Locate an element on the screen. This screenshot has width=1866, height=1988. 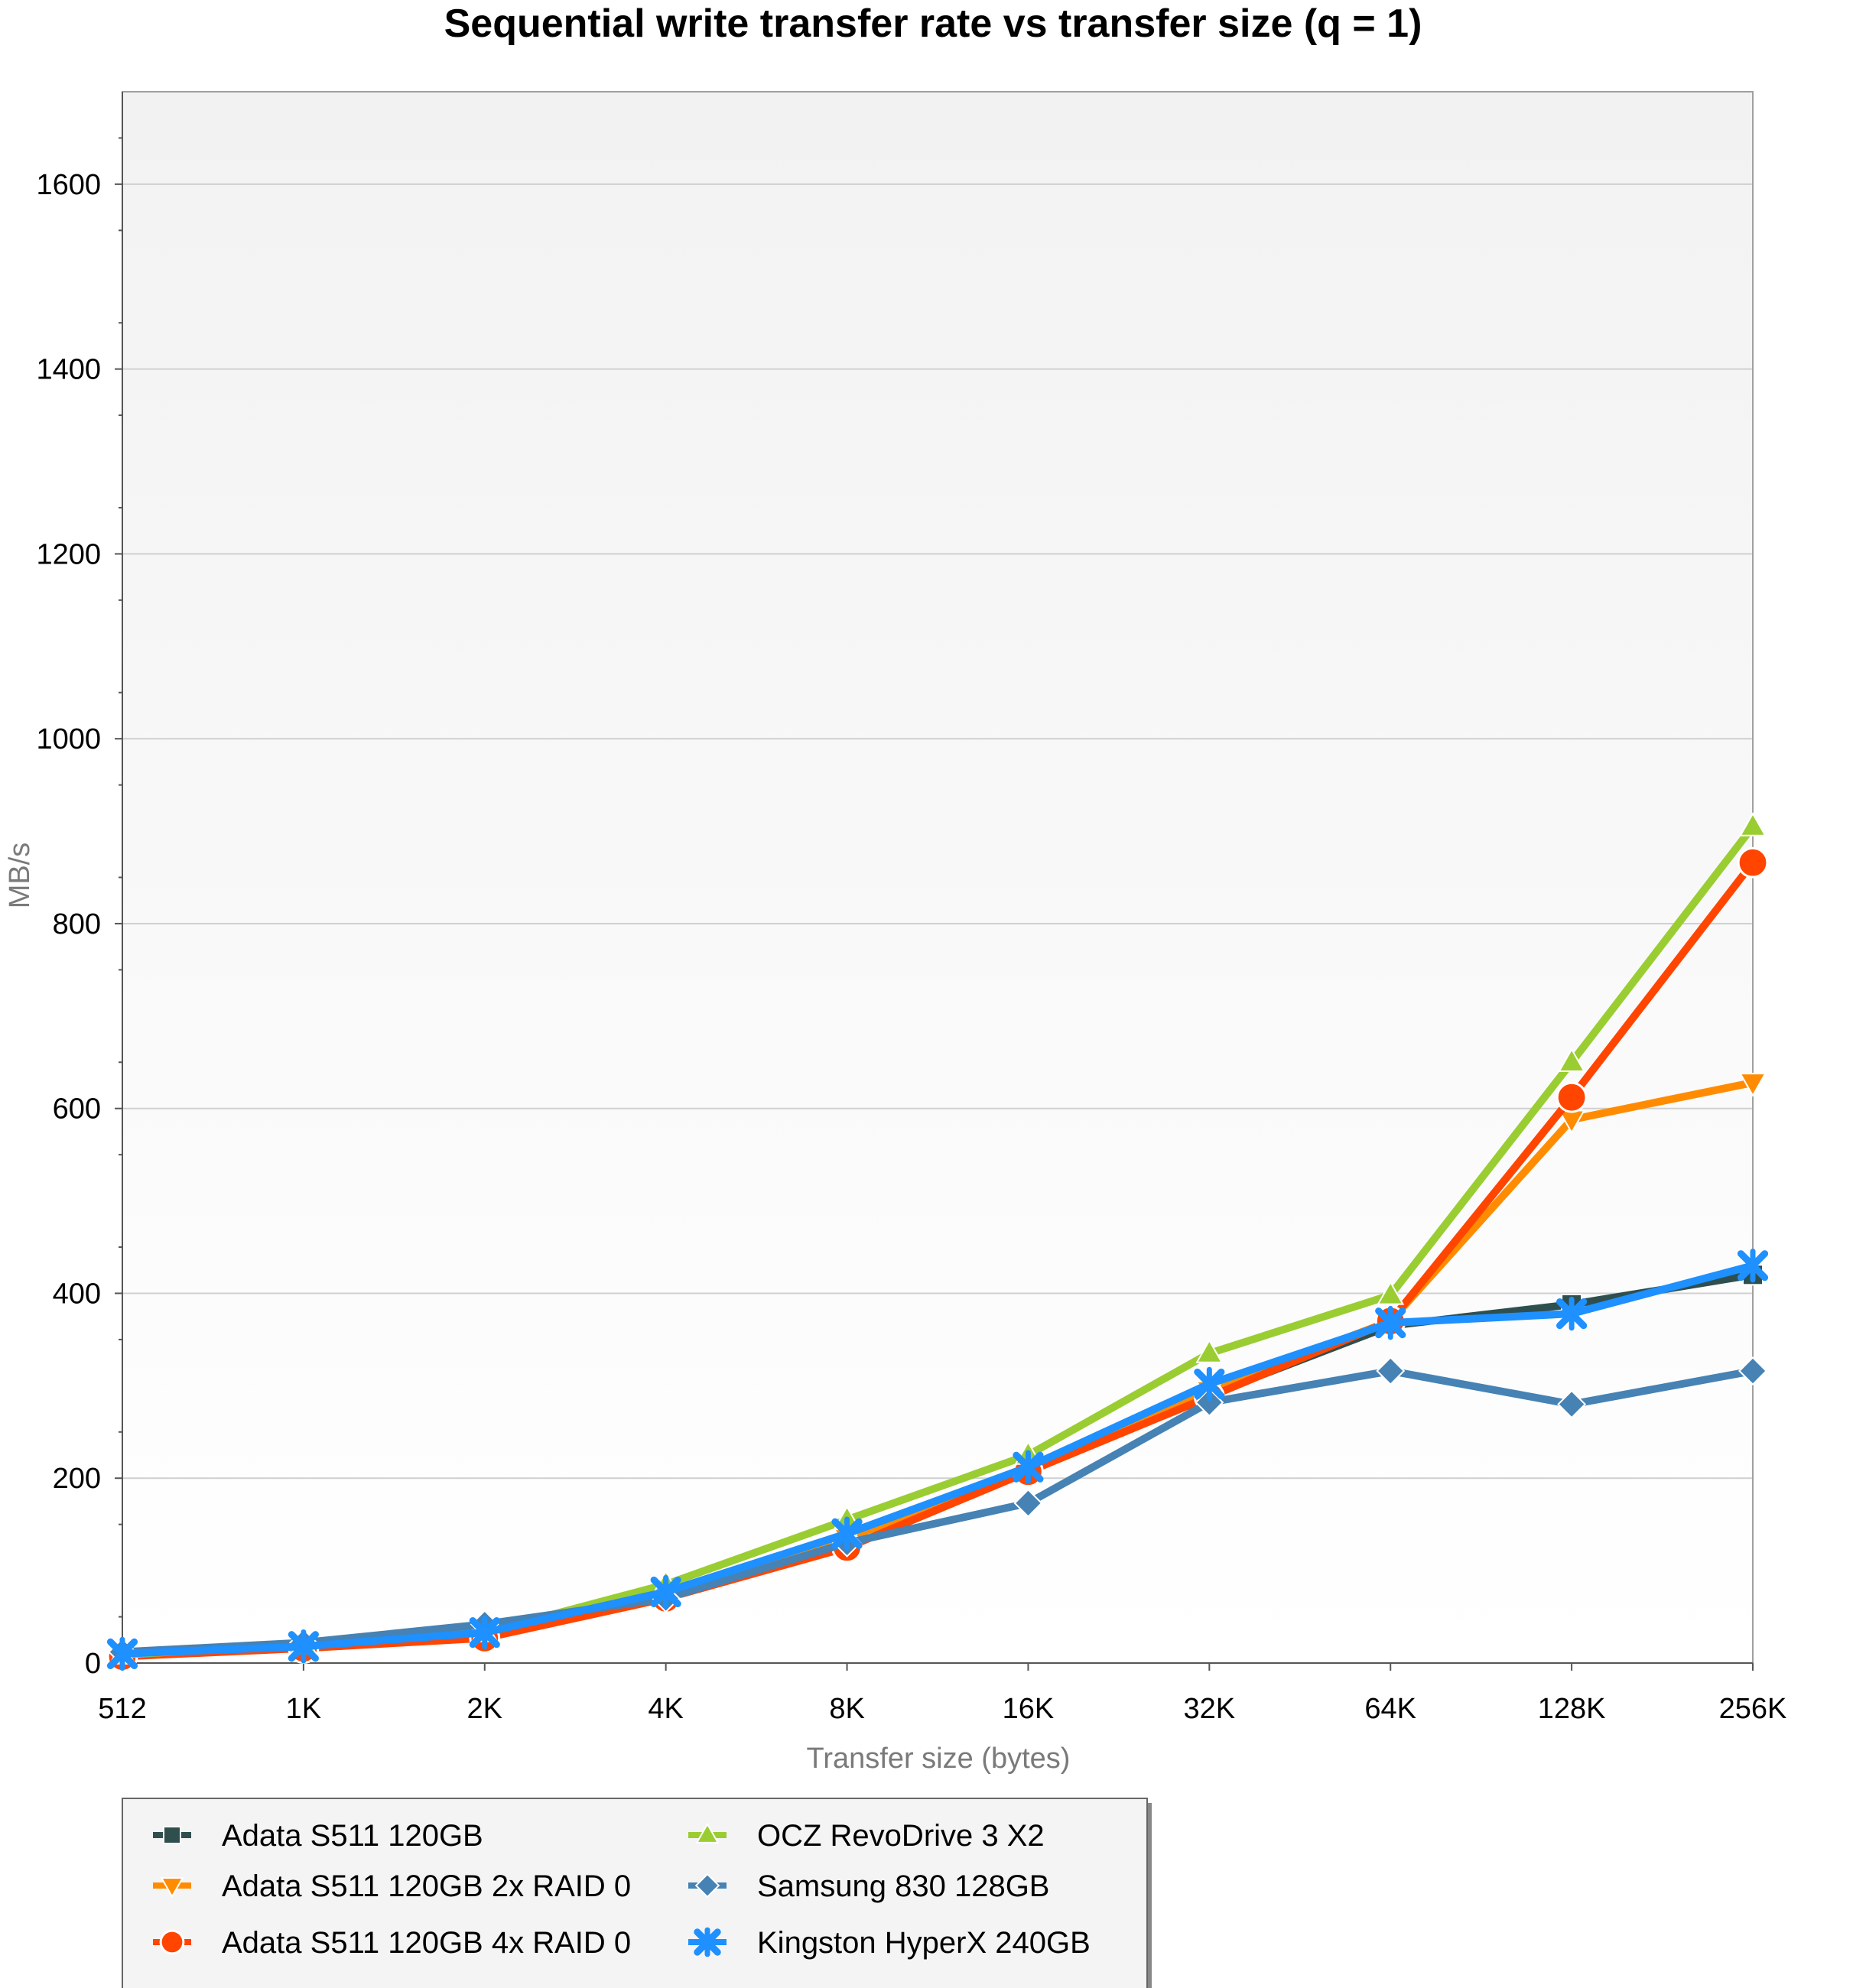
x-tick-label: 256K is located at coordinates (1753, 1709).